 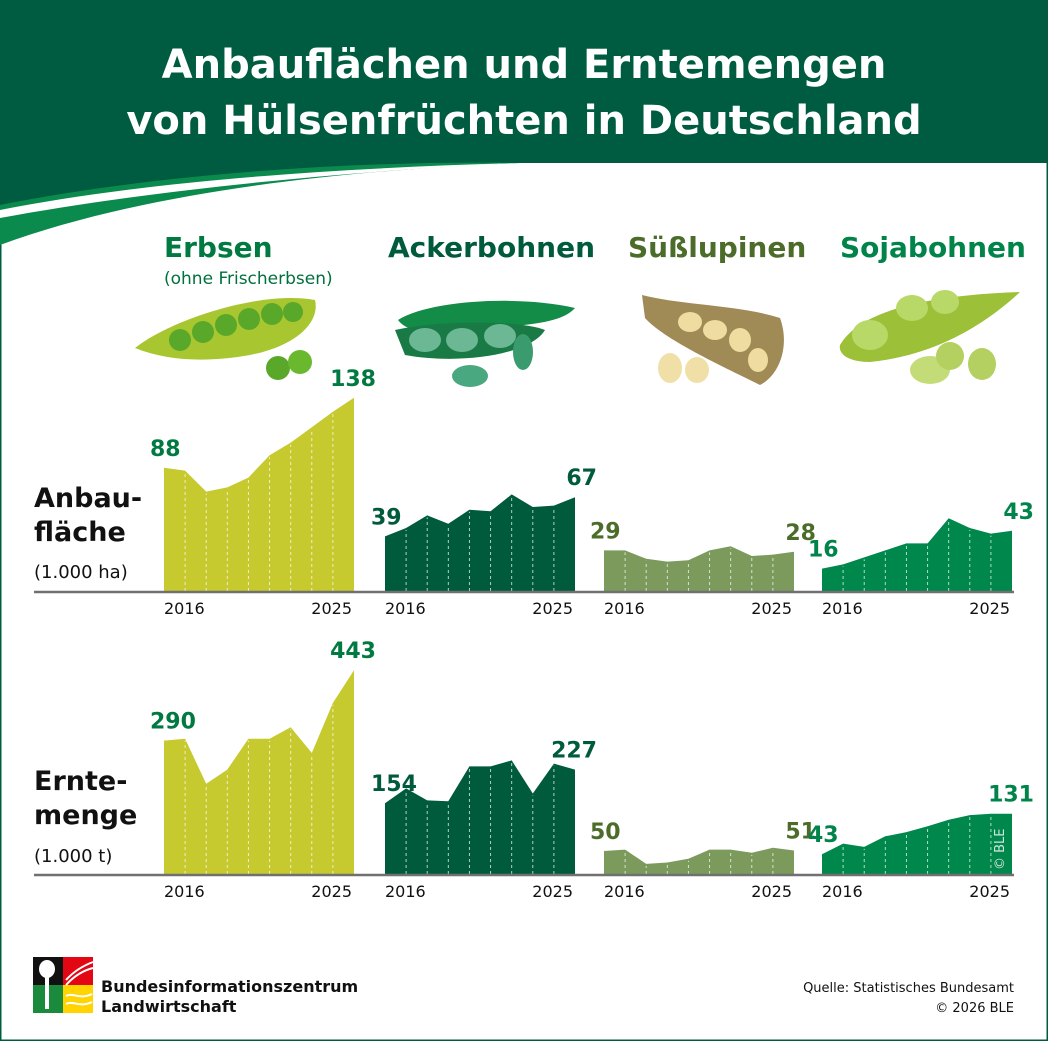 What do you see at coordinates (929, 337) in the screenshot?
I see `soybean-pod-icon` at bounding box center [929, 337].